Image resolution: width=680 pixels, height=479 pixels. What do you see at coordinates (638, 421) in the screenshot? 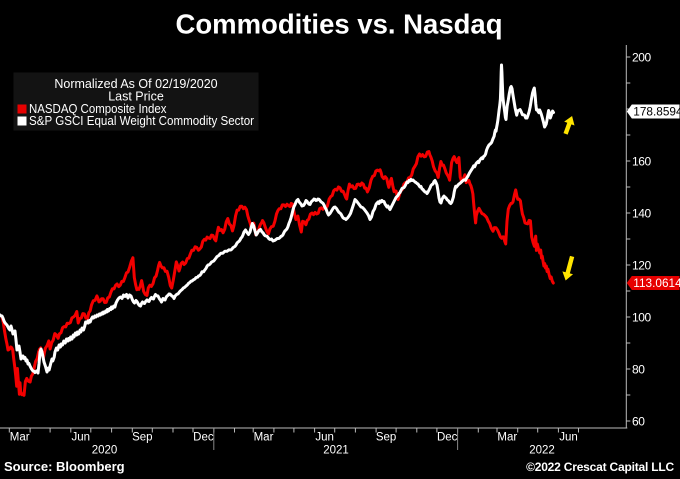
I see `svg-text: 60` at bounding box center [638, 421].